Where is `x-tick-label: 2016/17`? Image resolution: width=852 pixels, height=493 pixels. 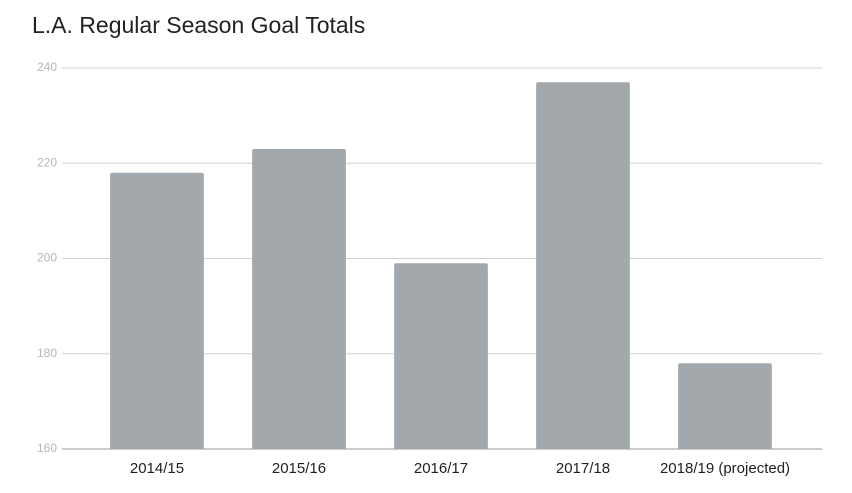 x-tick-label: 2016/17 is located at coordinates (441, 468).